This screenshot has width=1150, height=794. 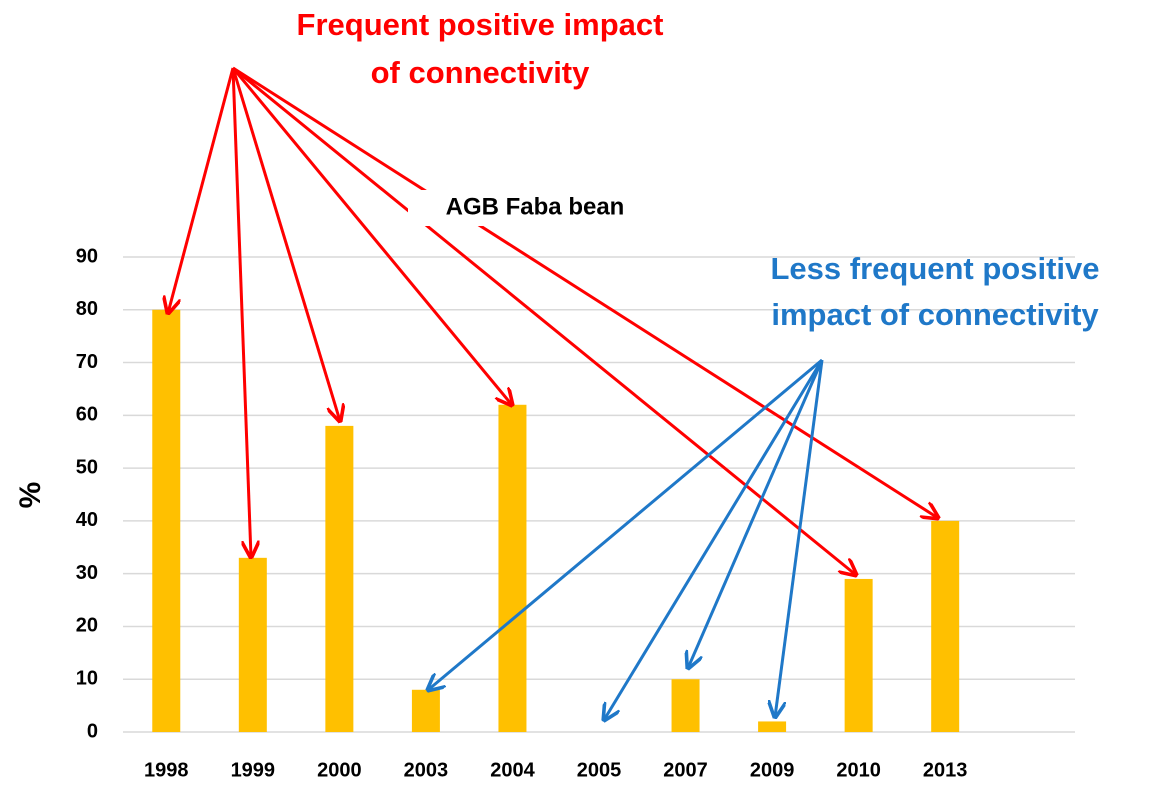 What do you see at coordinates (166, 770) in the screenshot?
I see `x-tick-label: 1998` at bounding box center [166, 770].